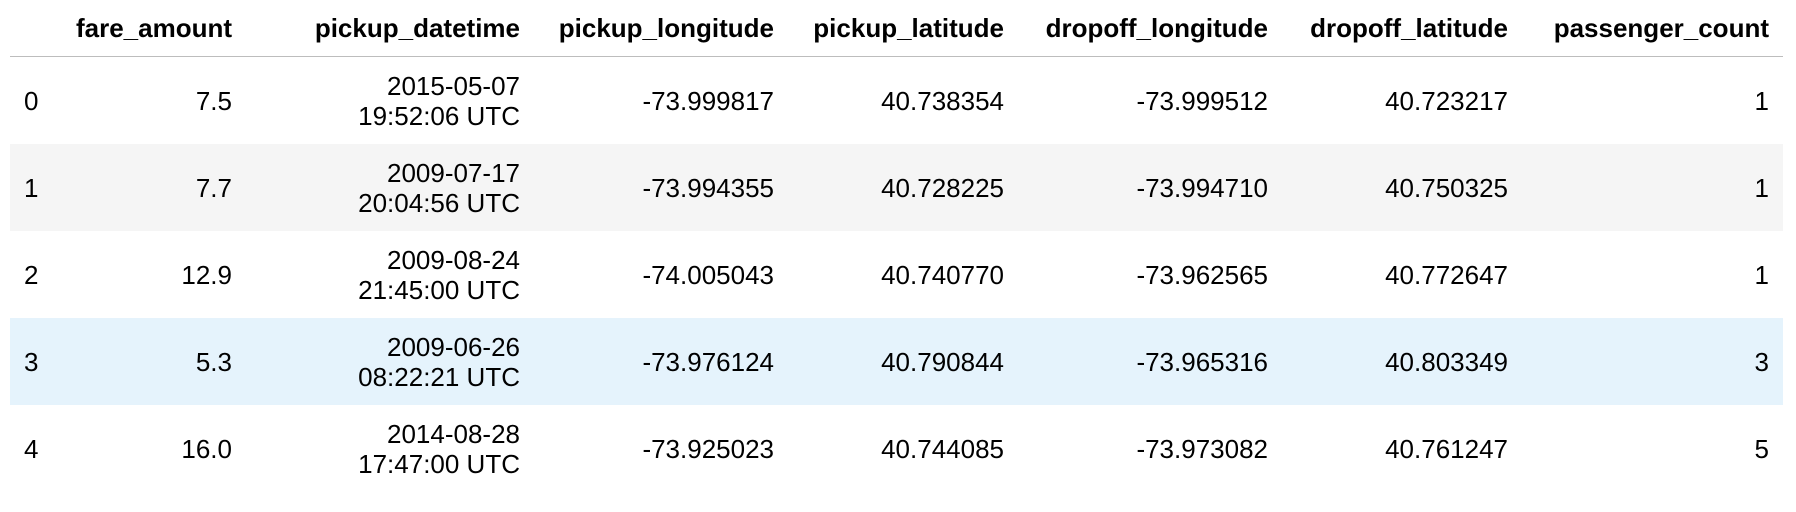 This screenshot has width=1796, height=512. Describe the element at coordinates (206, 448) in the screenshot. I see `cell-fare-amount: 16.0` at that location.